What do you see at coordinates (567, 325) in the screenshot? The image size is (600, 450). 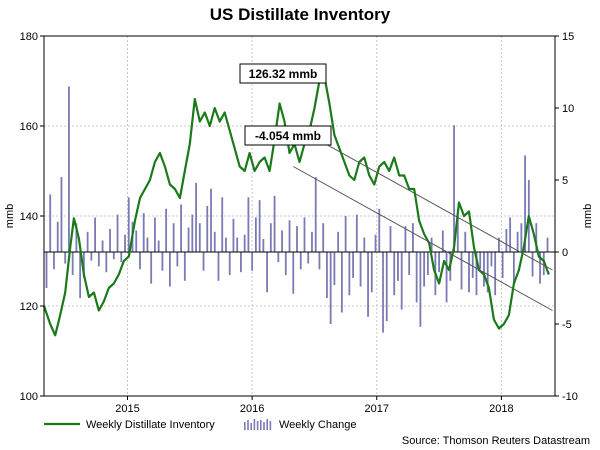 I see `right-tick-label: -5` at bounding box center [567, 325].